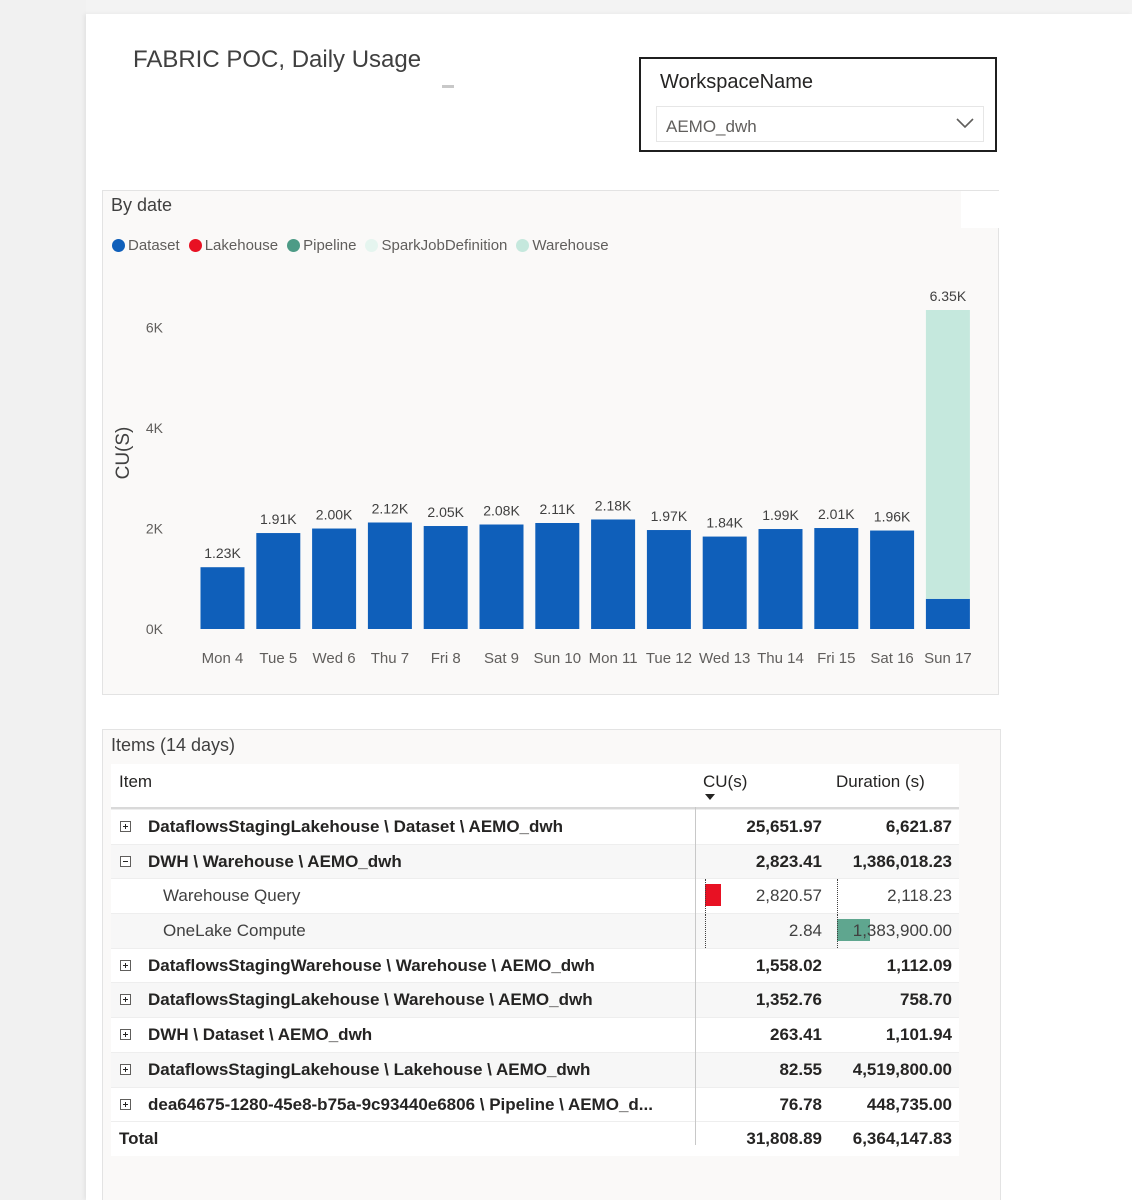  What do you see at coordinates (788, 965) in the screenshot?
I see `cell-cu: 1,558.02` at bounding box center [788, 965].